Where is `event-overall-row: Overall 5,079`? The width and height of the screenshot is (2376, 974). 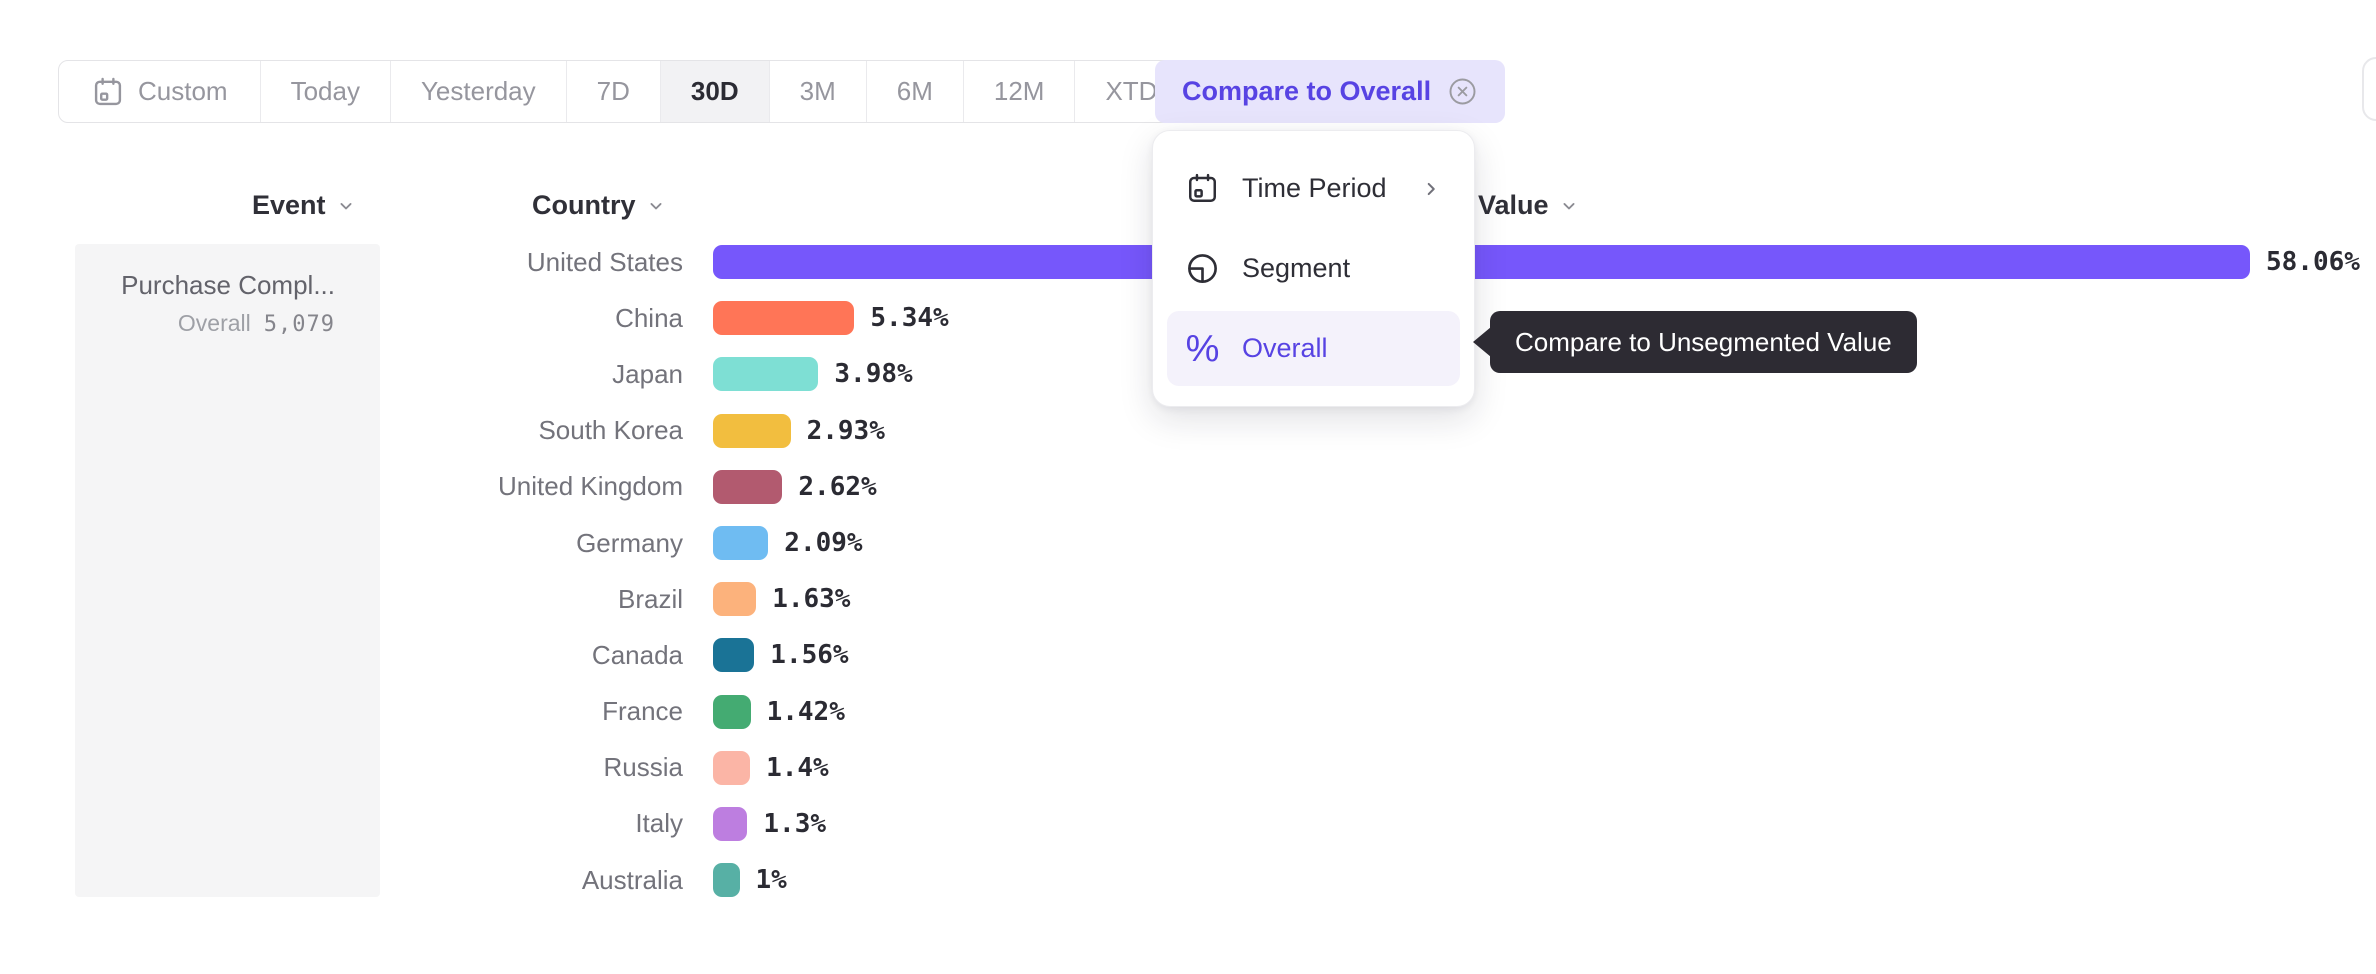
event-overall-row: Overall 5,079 is located at coordinates (228, 323).